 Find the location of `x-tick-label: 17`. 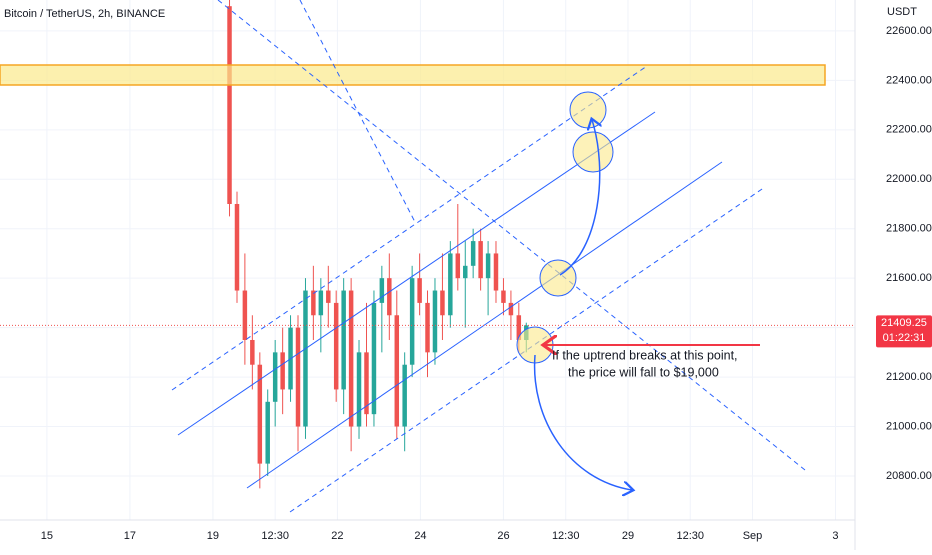

x-tick-label: 17 is located at coordinates (130, 536).